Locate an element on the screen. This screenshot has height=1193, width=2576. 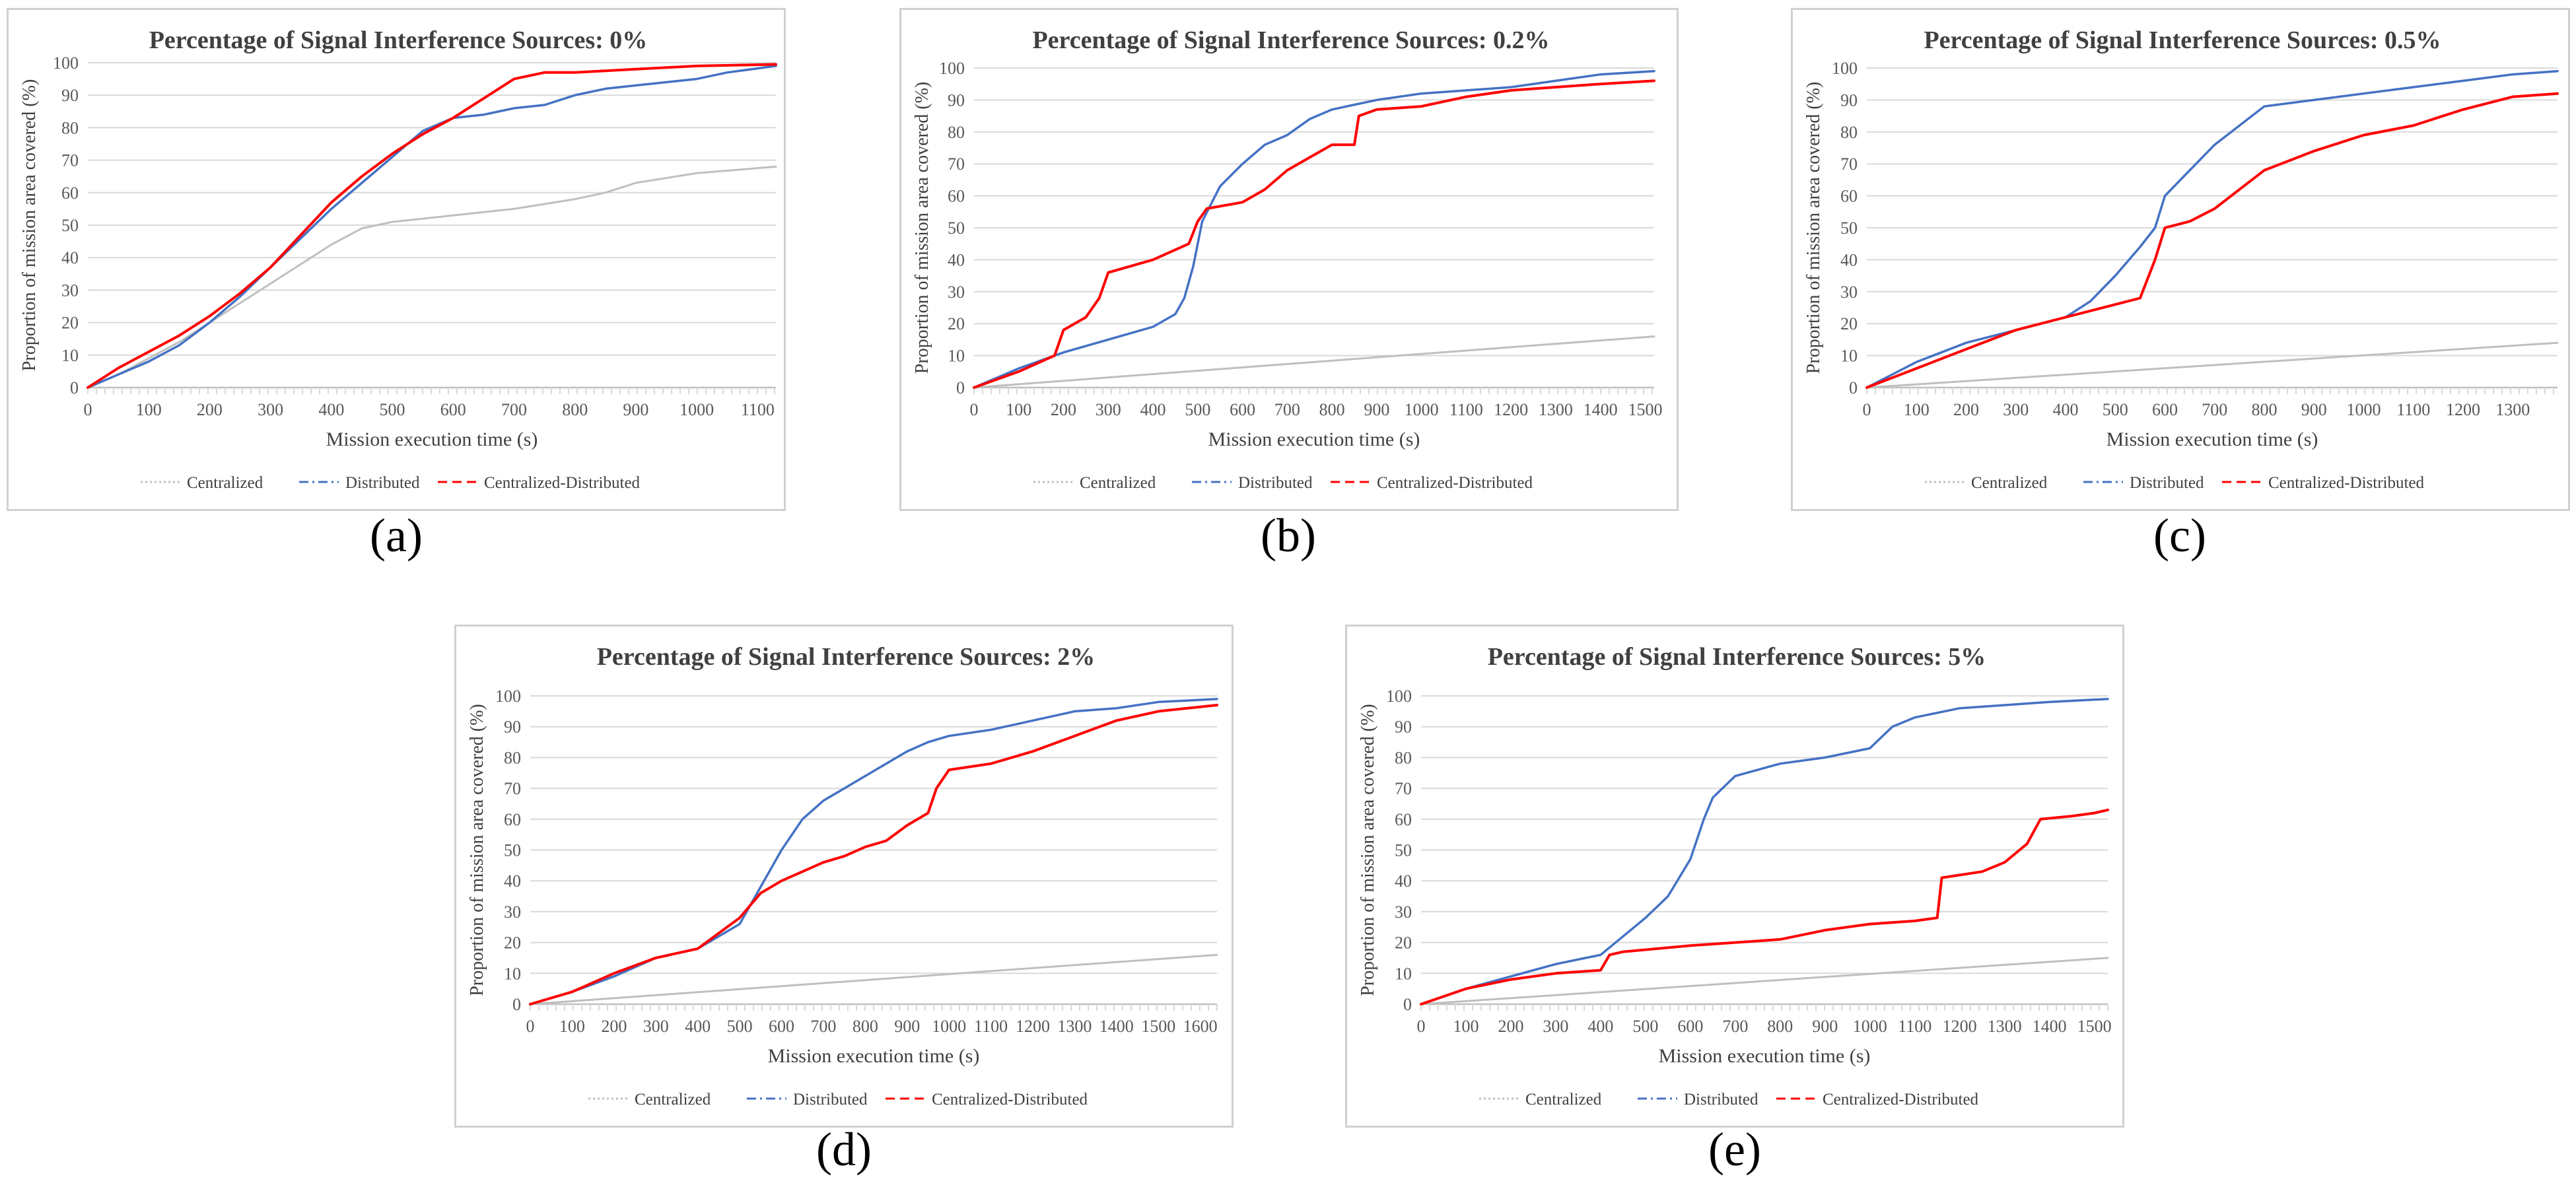
panel-label-e: (e) is located at coordinates (1735, 1150).